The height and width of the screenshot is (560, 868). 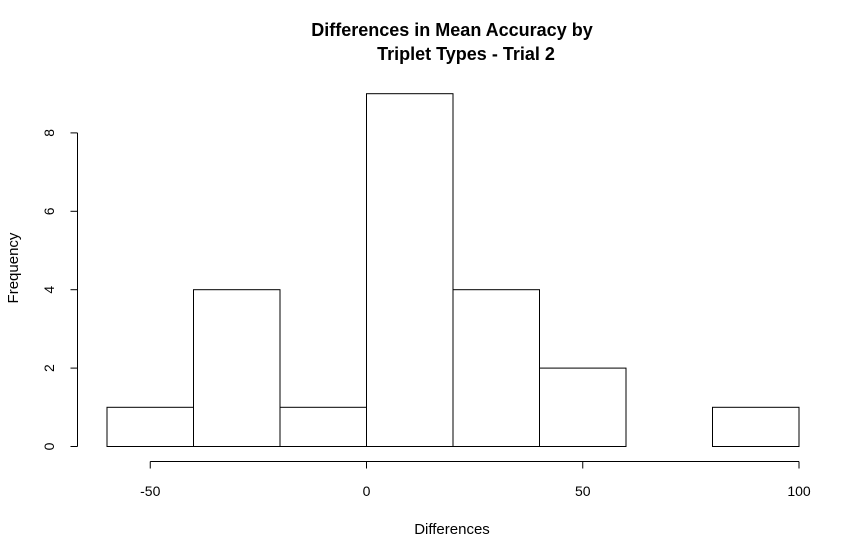 What do you see at coordinates (49, 368) in the screenshot?
I see `y-tick-label-2: 2` at bounding box center [49, 368].